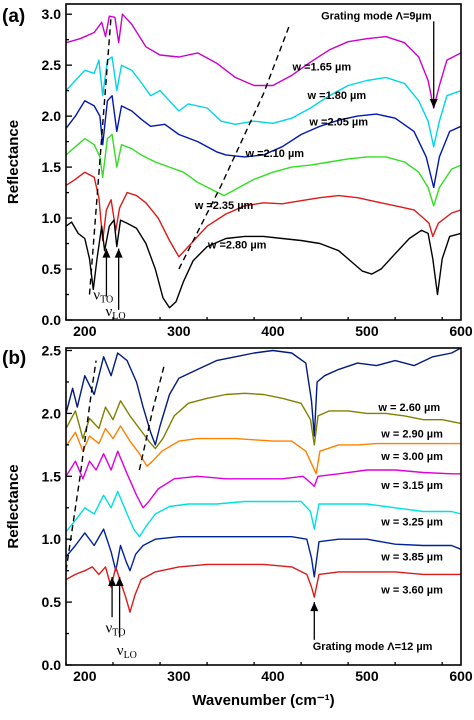 The height and width of the screenshot is (720, 474). What do you see at coordinates (321, 67) in the screenshot?
I see `curve-label: w =1.65 µm` at bounding box center [321, 67].